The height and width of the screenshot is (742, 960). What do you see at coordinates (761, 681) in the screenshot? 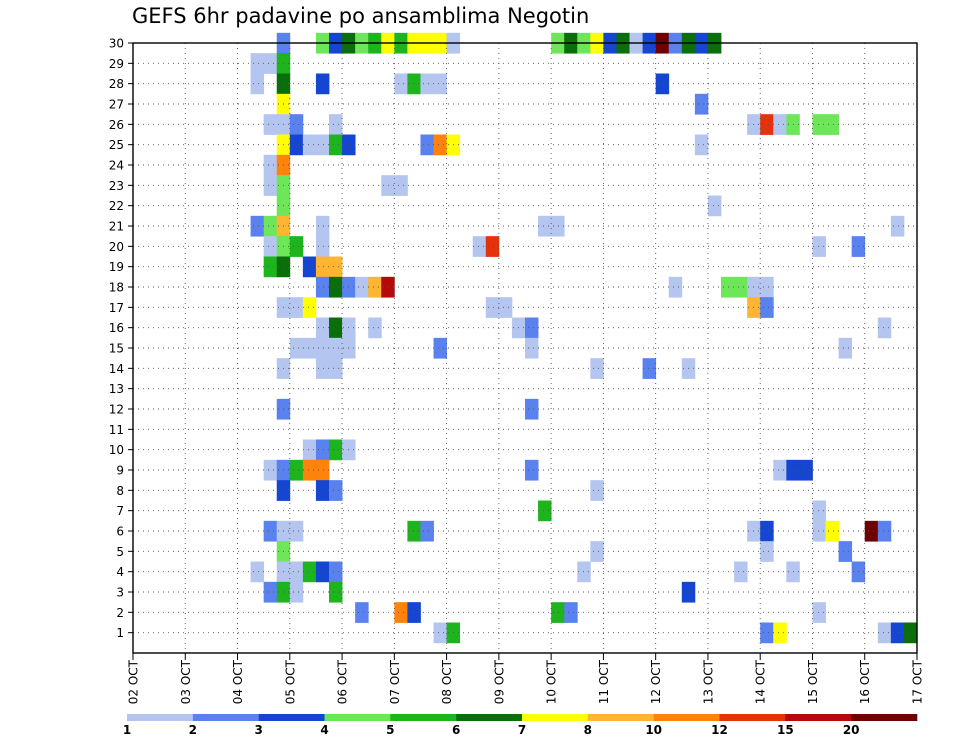
I see `x-tick-label: 14 OCT` at bounding box center [761, 681].